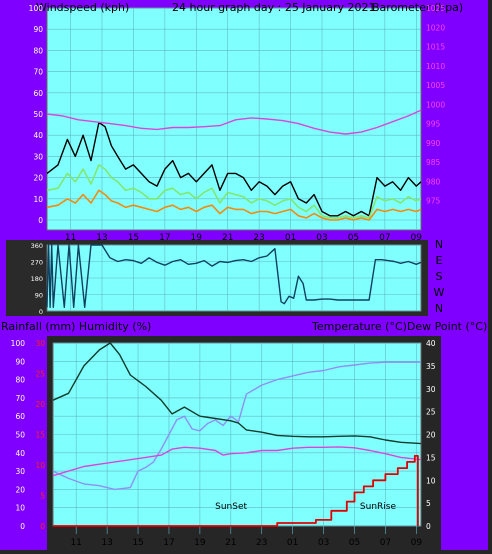 This screenshot has height=554, width=492. I want to click on temperature-x-tick-label: 23, so click(261, 543).